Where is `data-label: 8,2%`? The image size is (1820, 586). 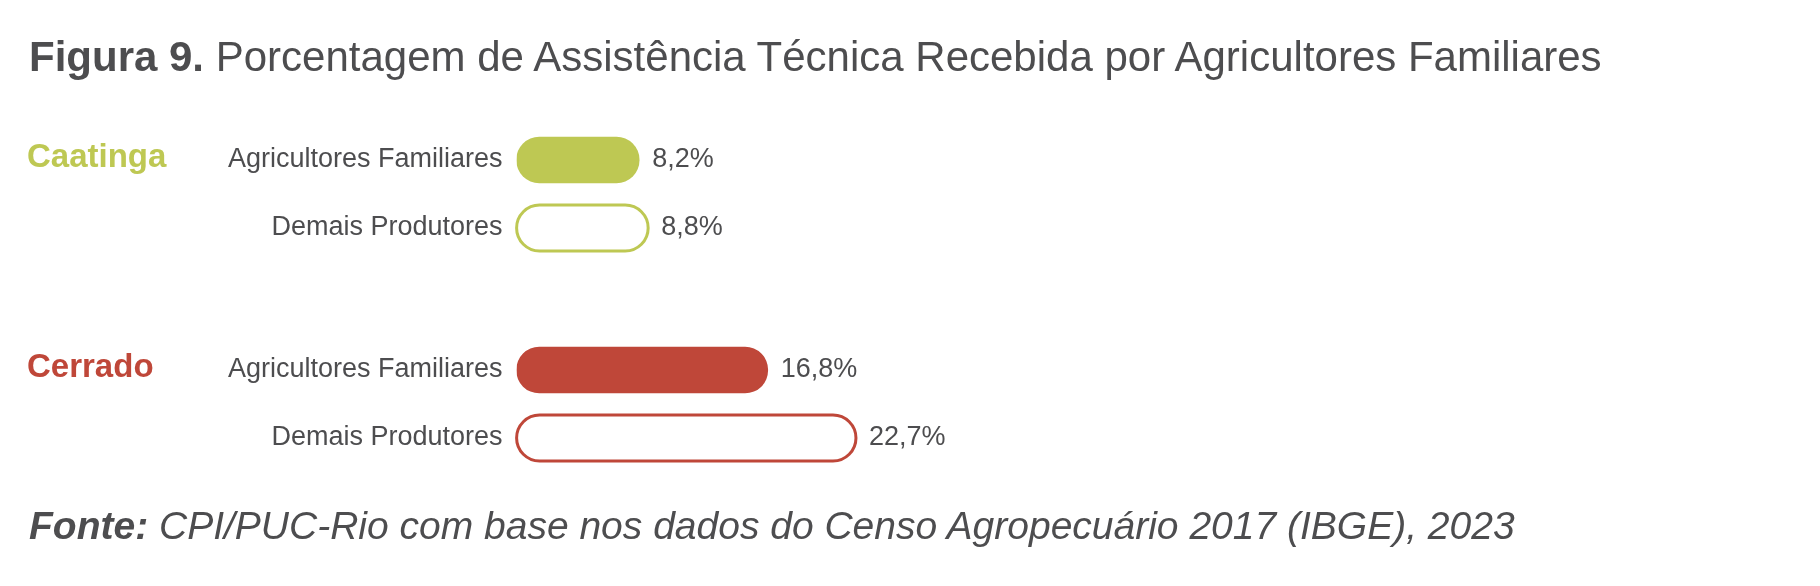
data-label: 8,2% is located at coordinates (683, 158).